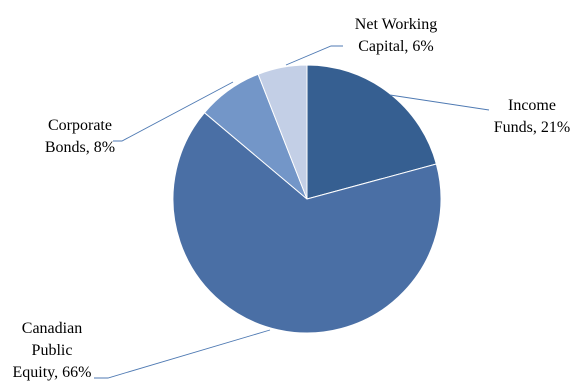 The image size is (588, 389). Describe the element at coordinates (182, 354) in the screenshot. I see `leader-line-canadian-public-equity` at that location.